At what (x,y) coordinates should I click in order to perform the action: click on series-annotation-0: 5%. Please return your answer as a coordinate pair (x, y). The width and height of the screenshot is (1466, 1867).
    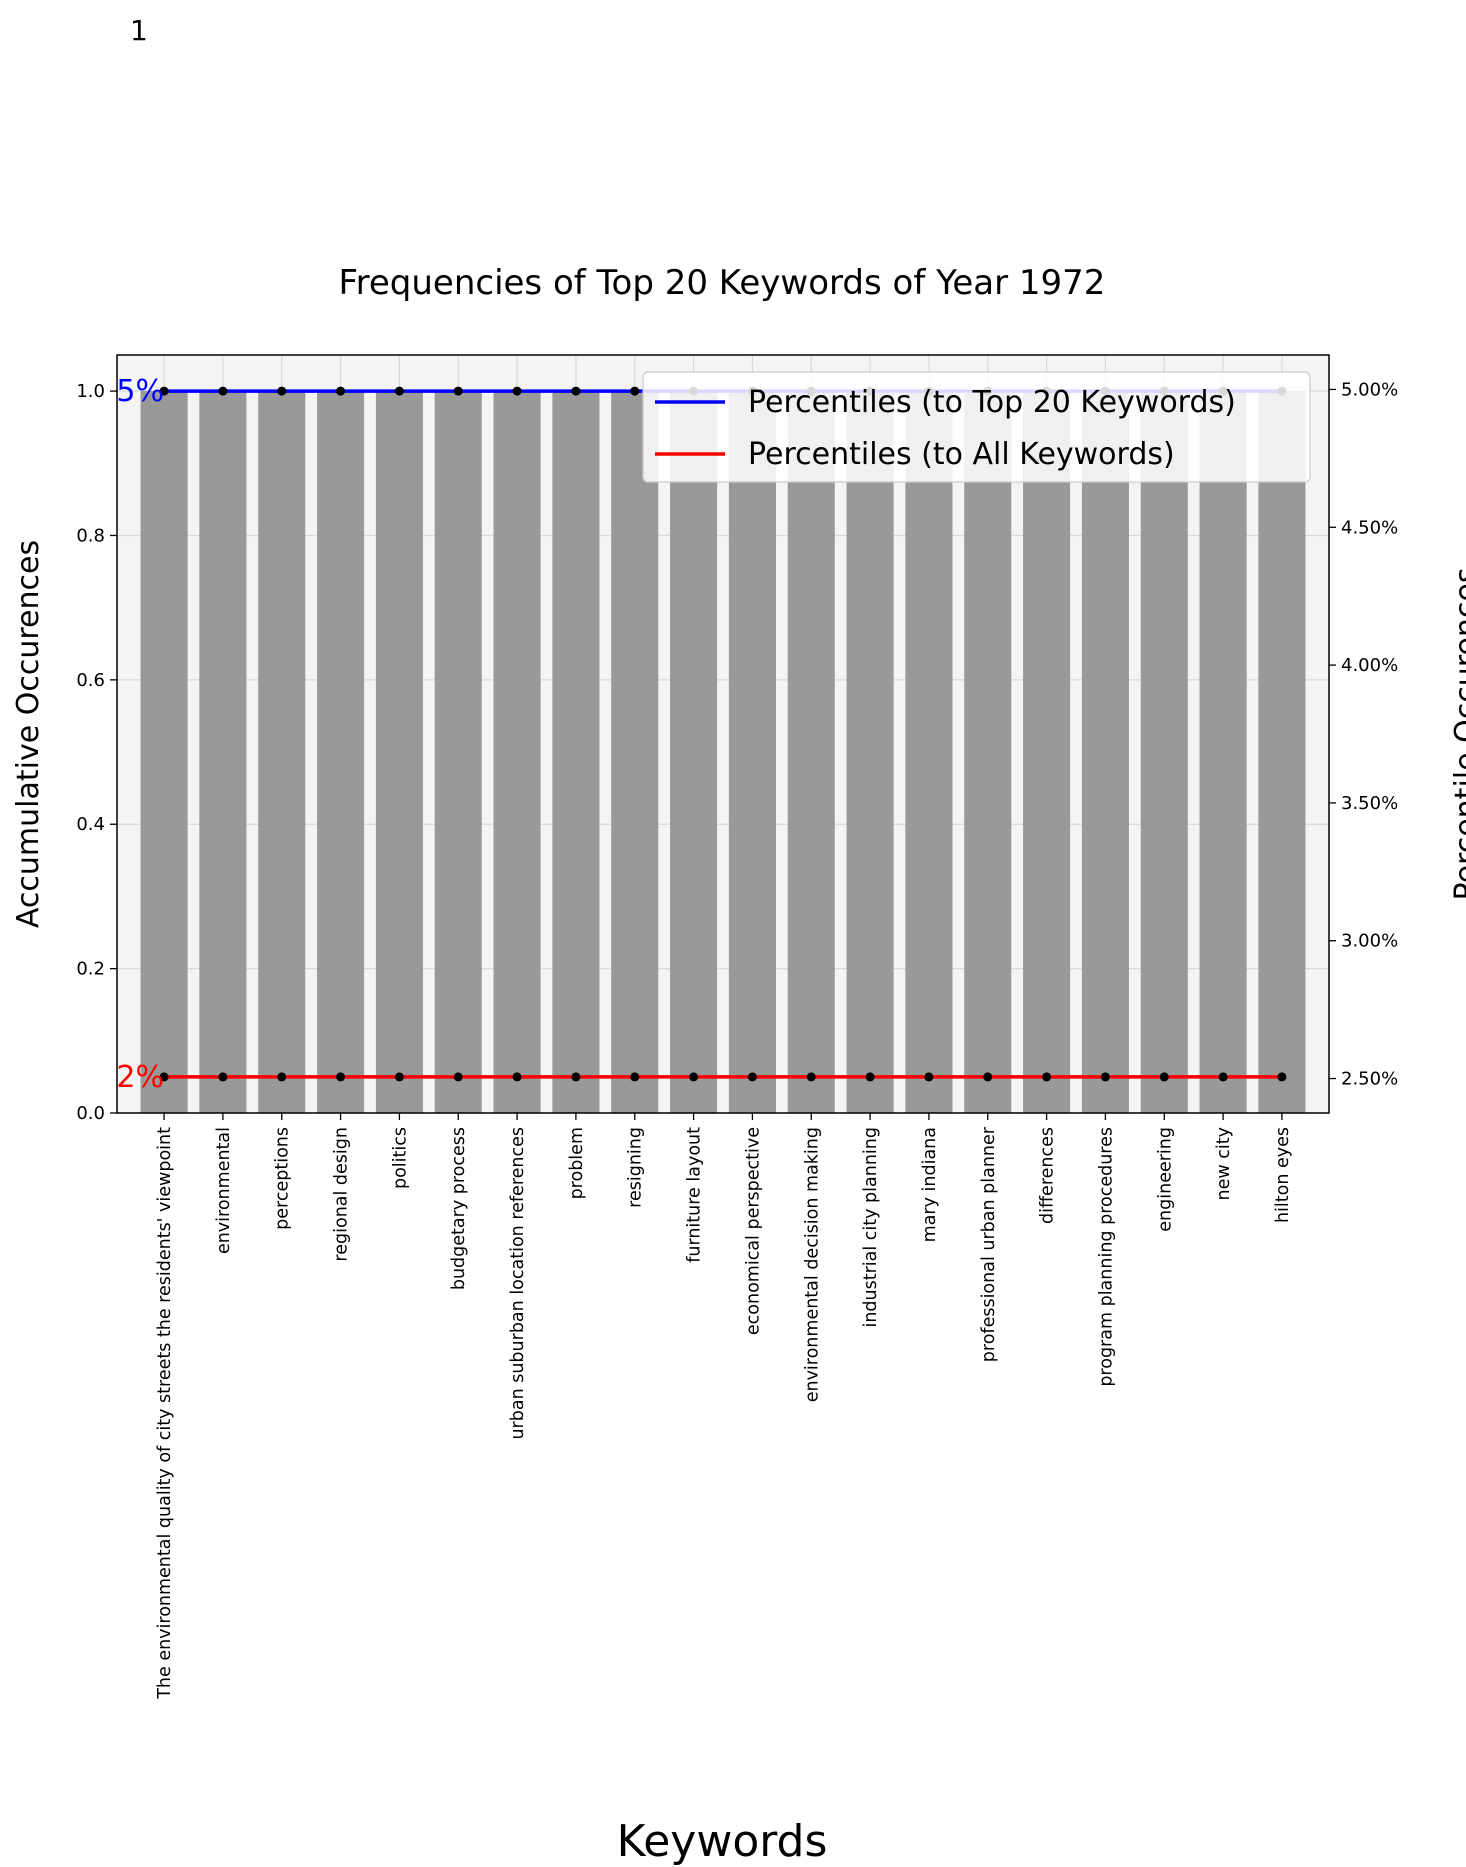
    Looking at the image, I should click on (140, 391).